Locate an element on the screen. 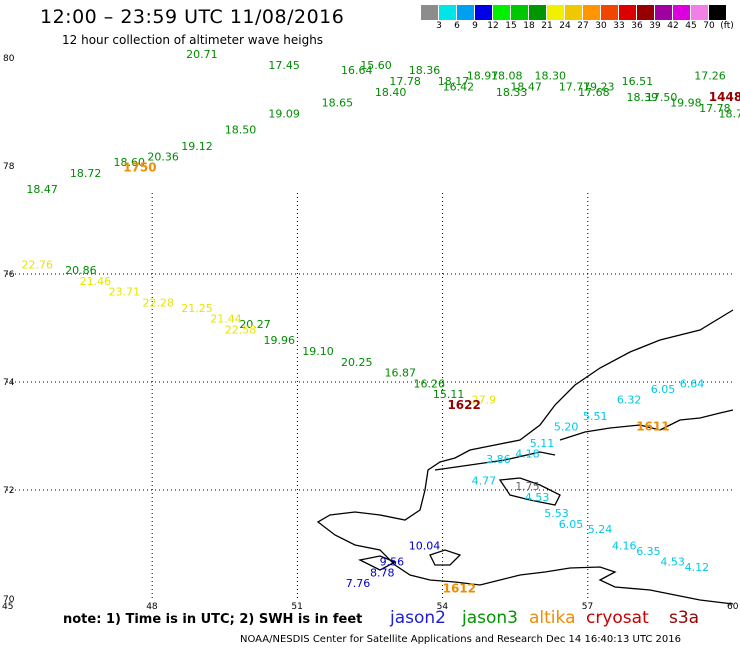 The height and width of the screenshot is (650, 740). wave-height-value: 9.56 is located at coordinates (392, 562).